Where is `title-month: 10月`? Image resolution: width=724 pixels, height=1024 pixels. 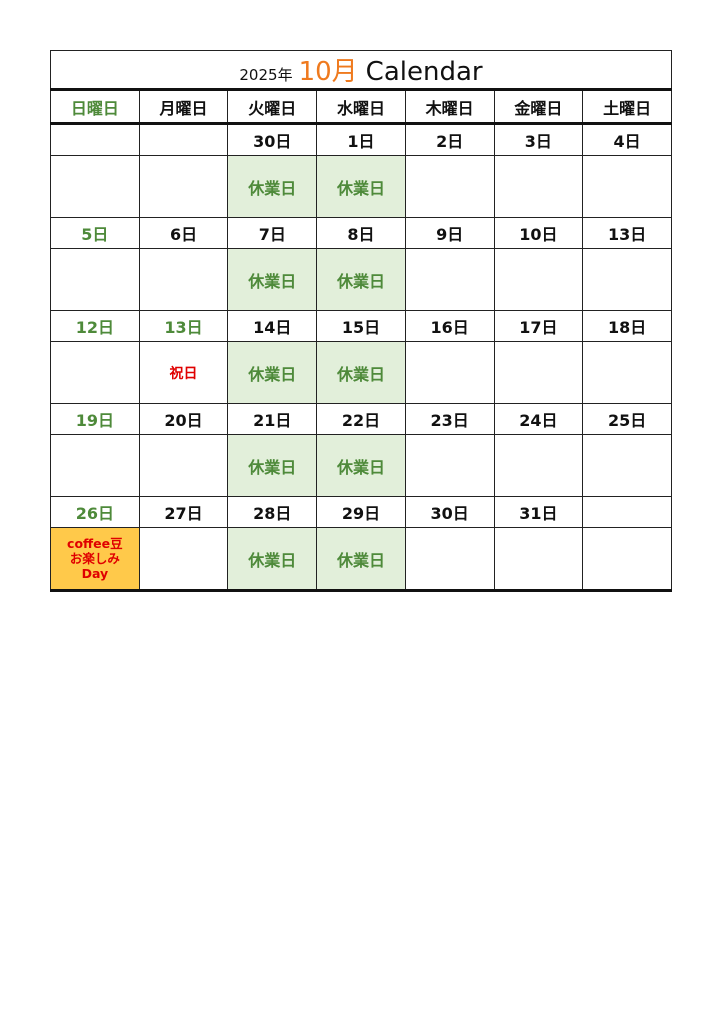
title-month: 10月 is located at coordinates (328, 72).